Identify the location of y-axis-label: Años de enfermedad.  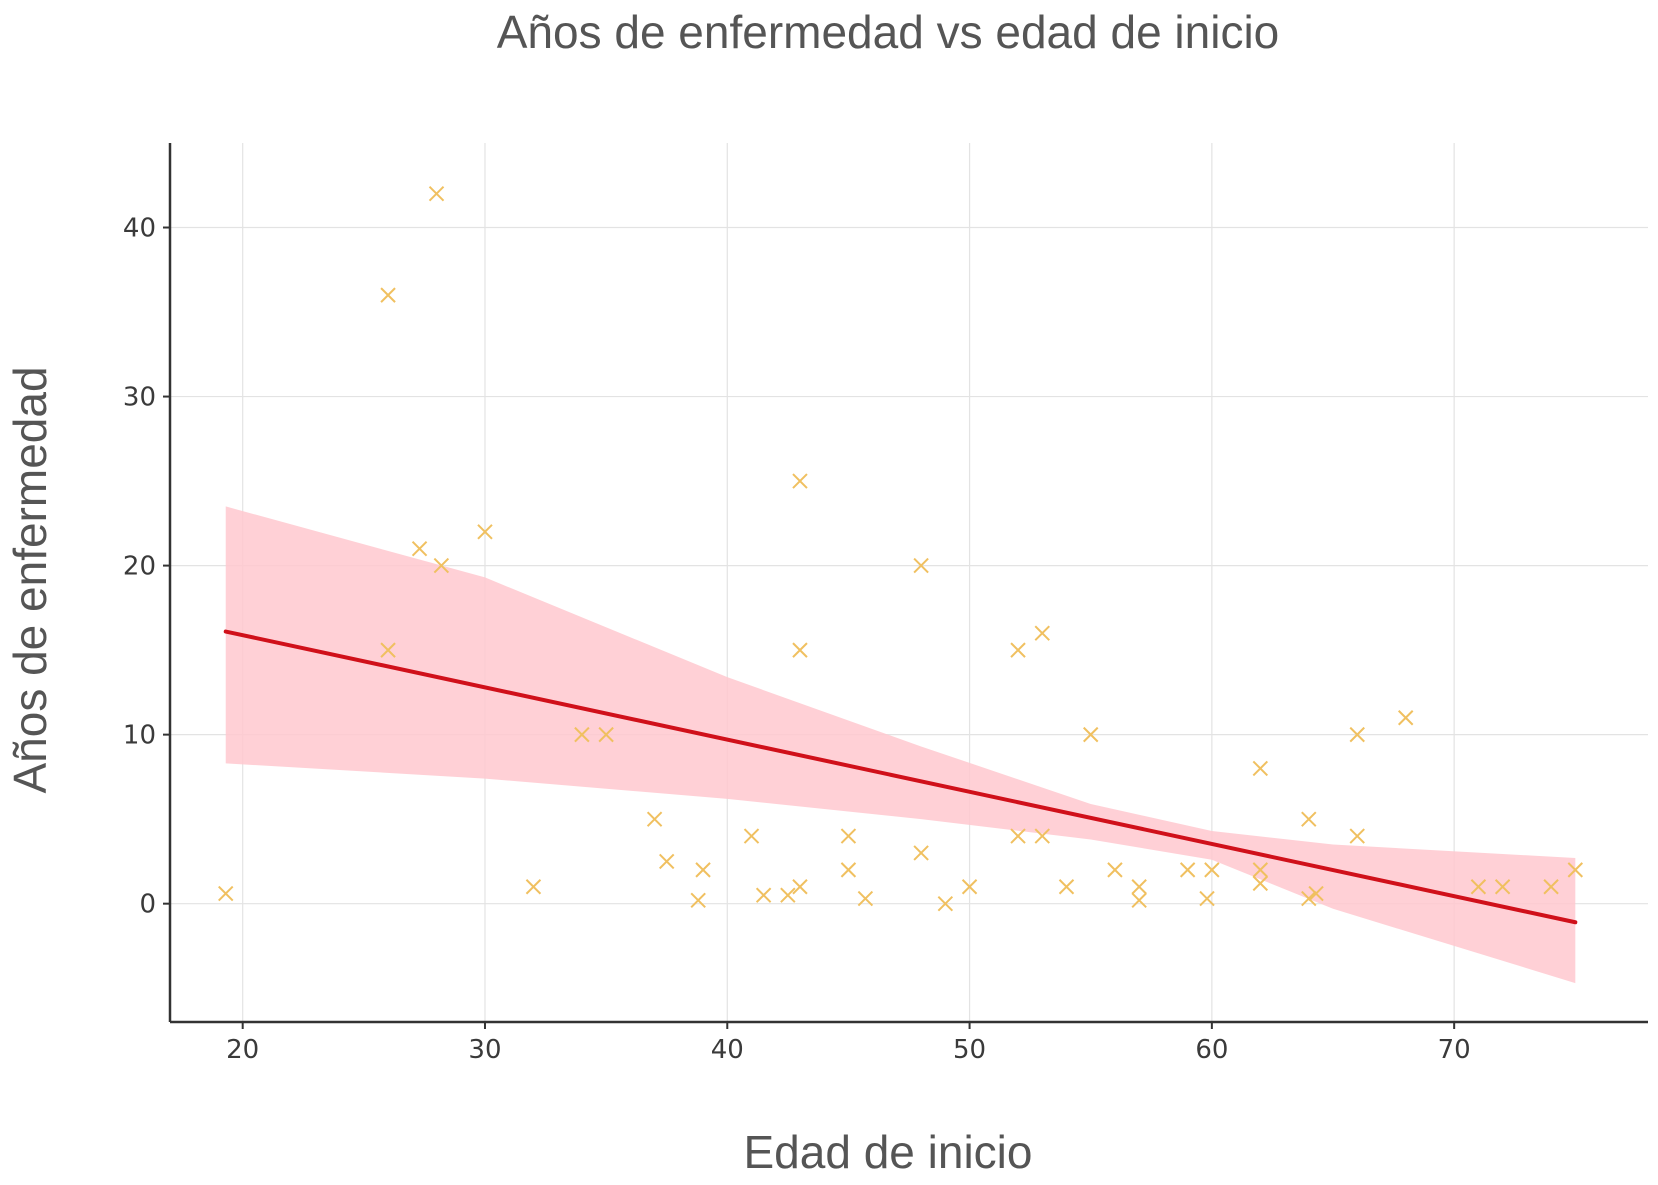
(30, 579).